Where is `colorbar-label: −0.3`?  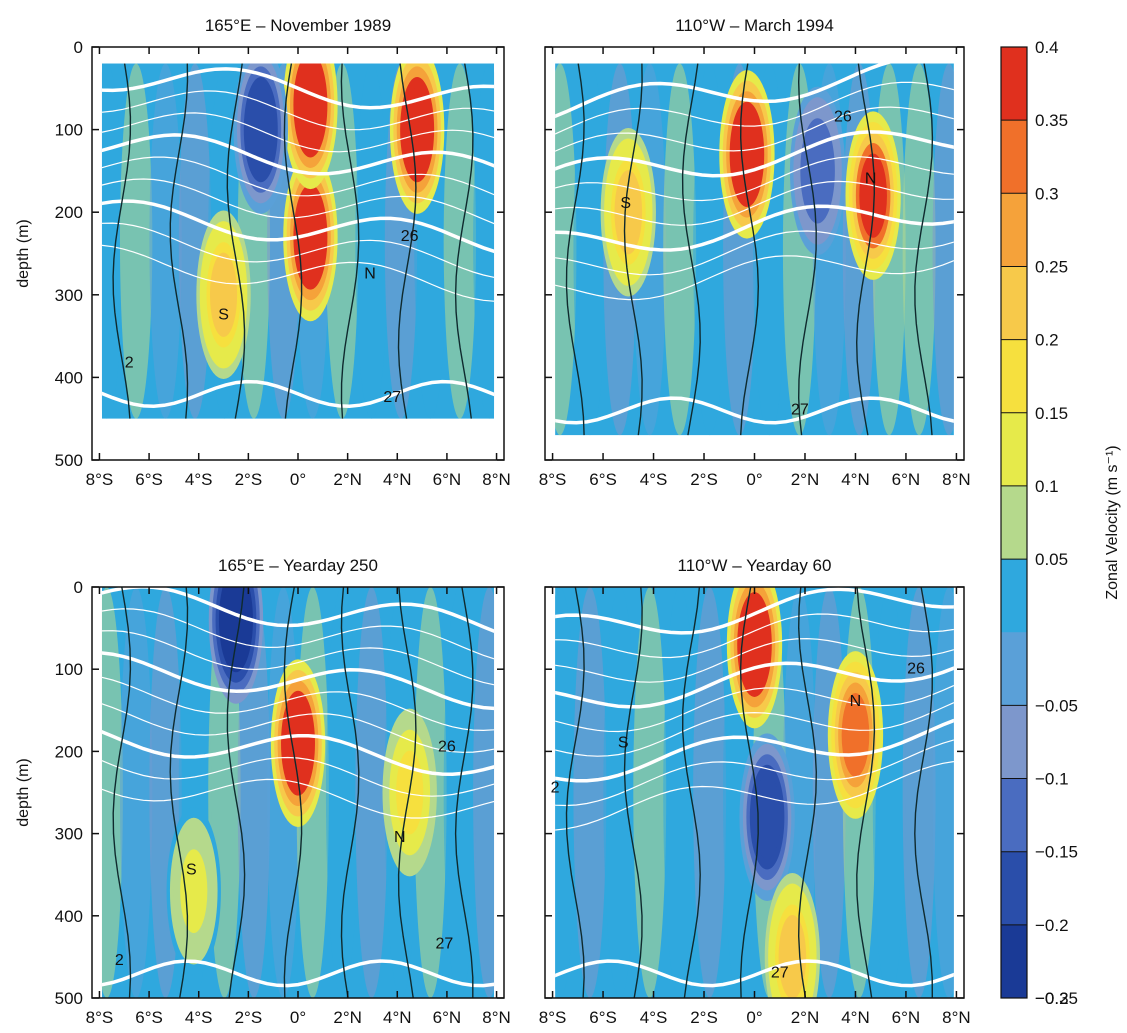
colorbar-label: −0.3 is located at coordinates (1052, 998).